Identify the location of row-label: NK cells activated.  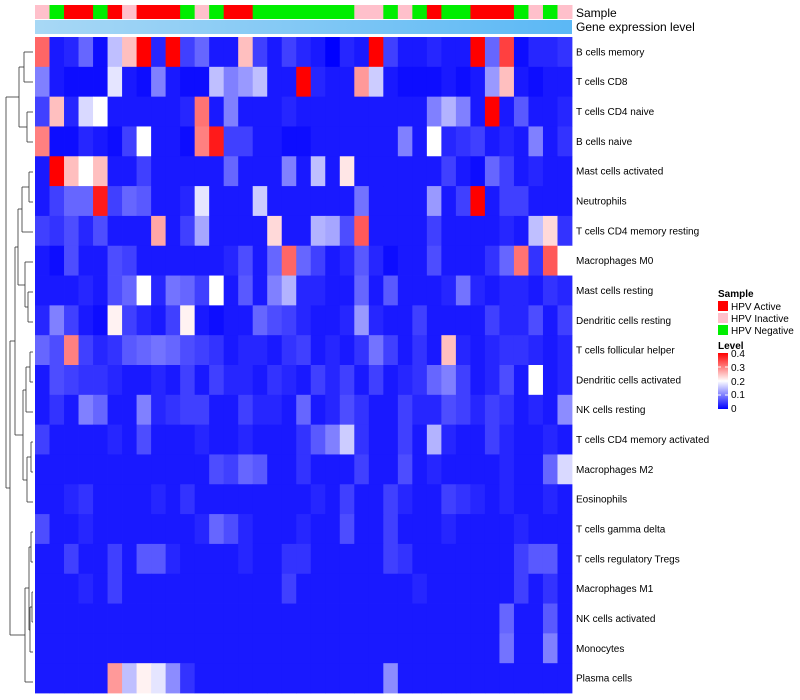
(615, 619).